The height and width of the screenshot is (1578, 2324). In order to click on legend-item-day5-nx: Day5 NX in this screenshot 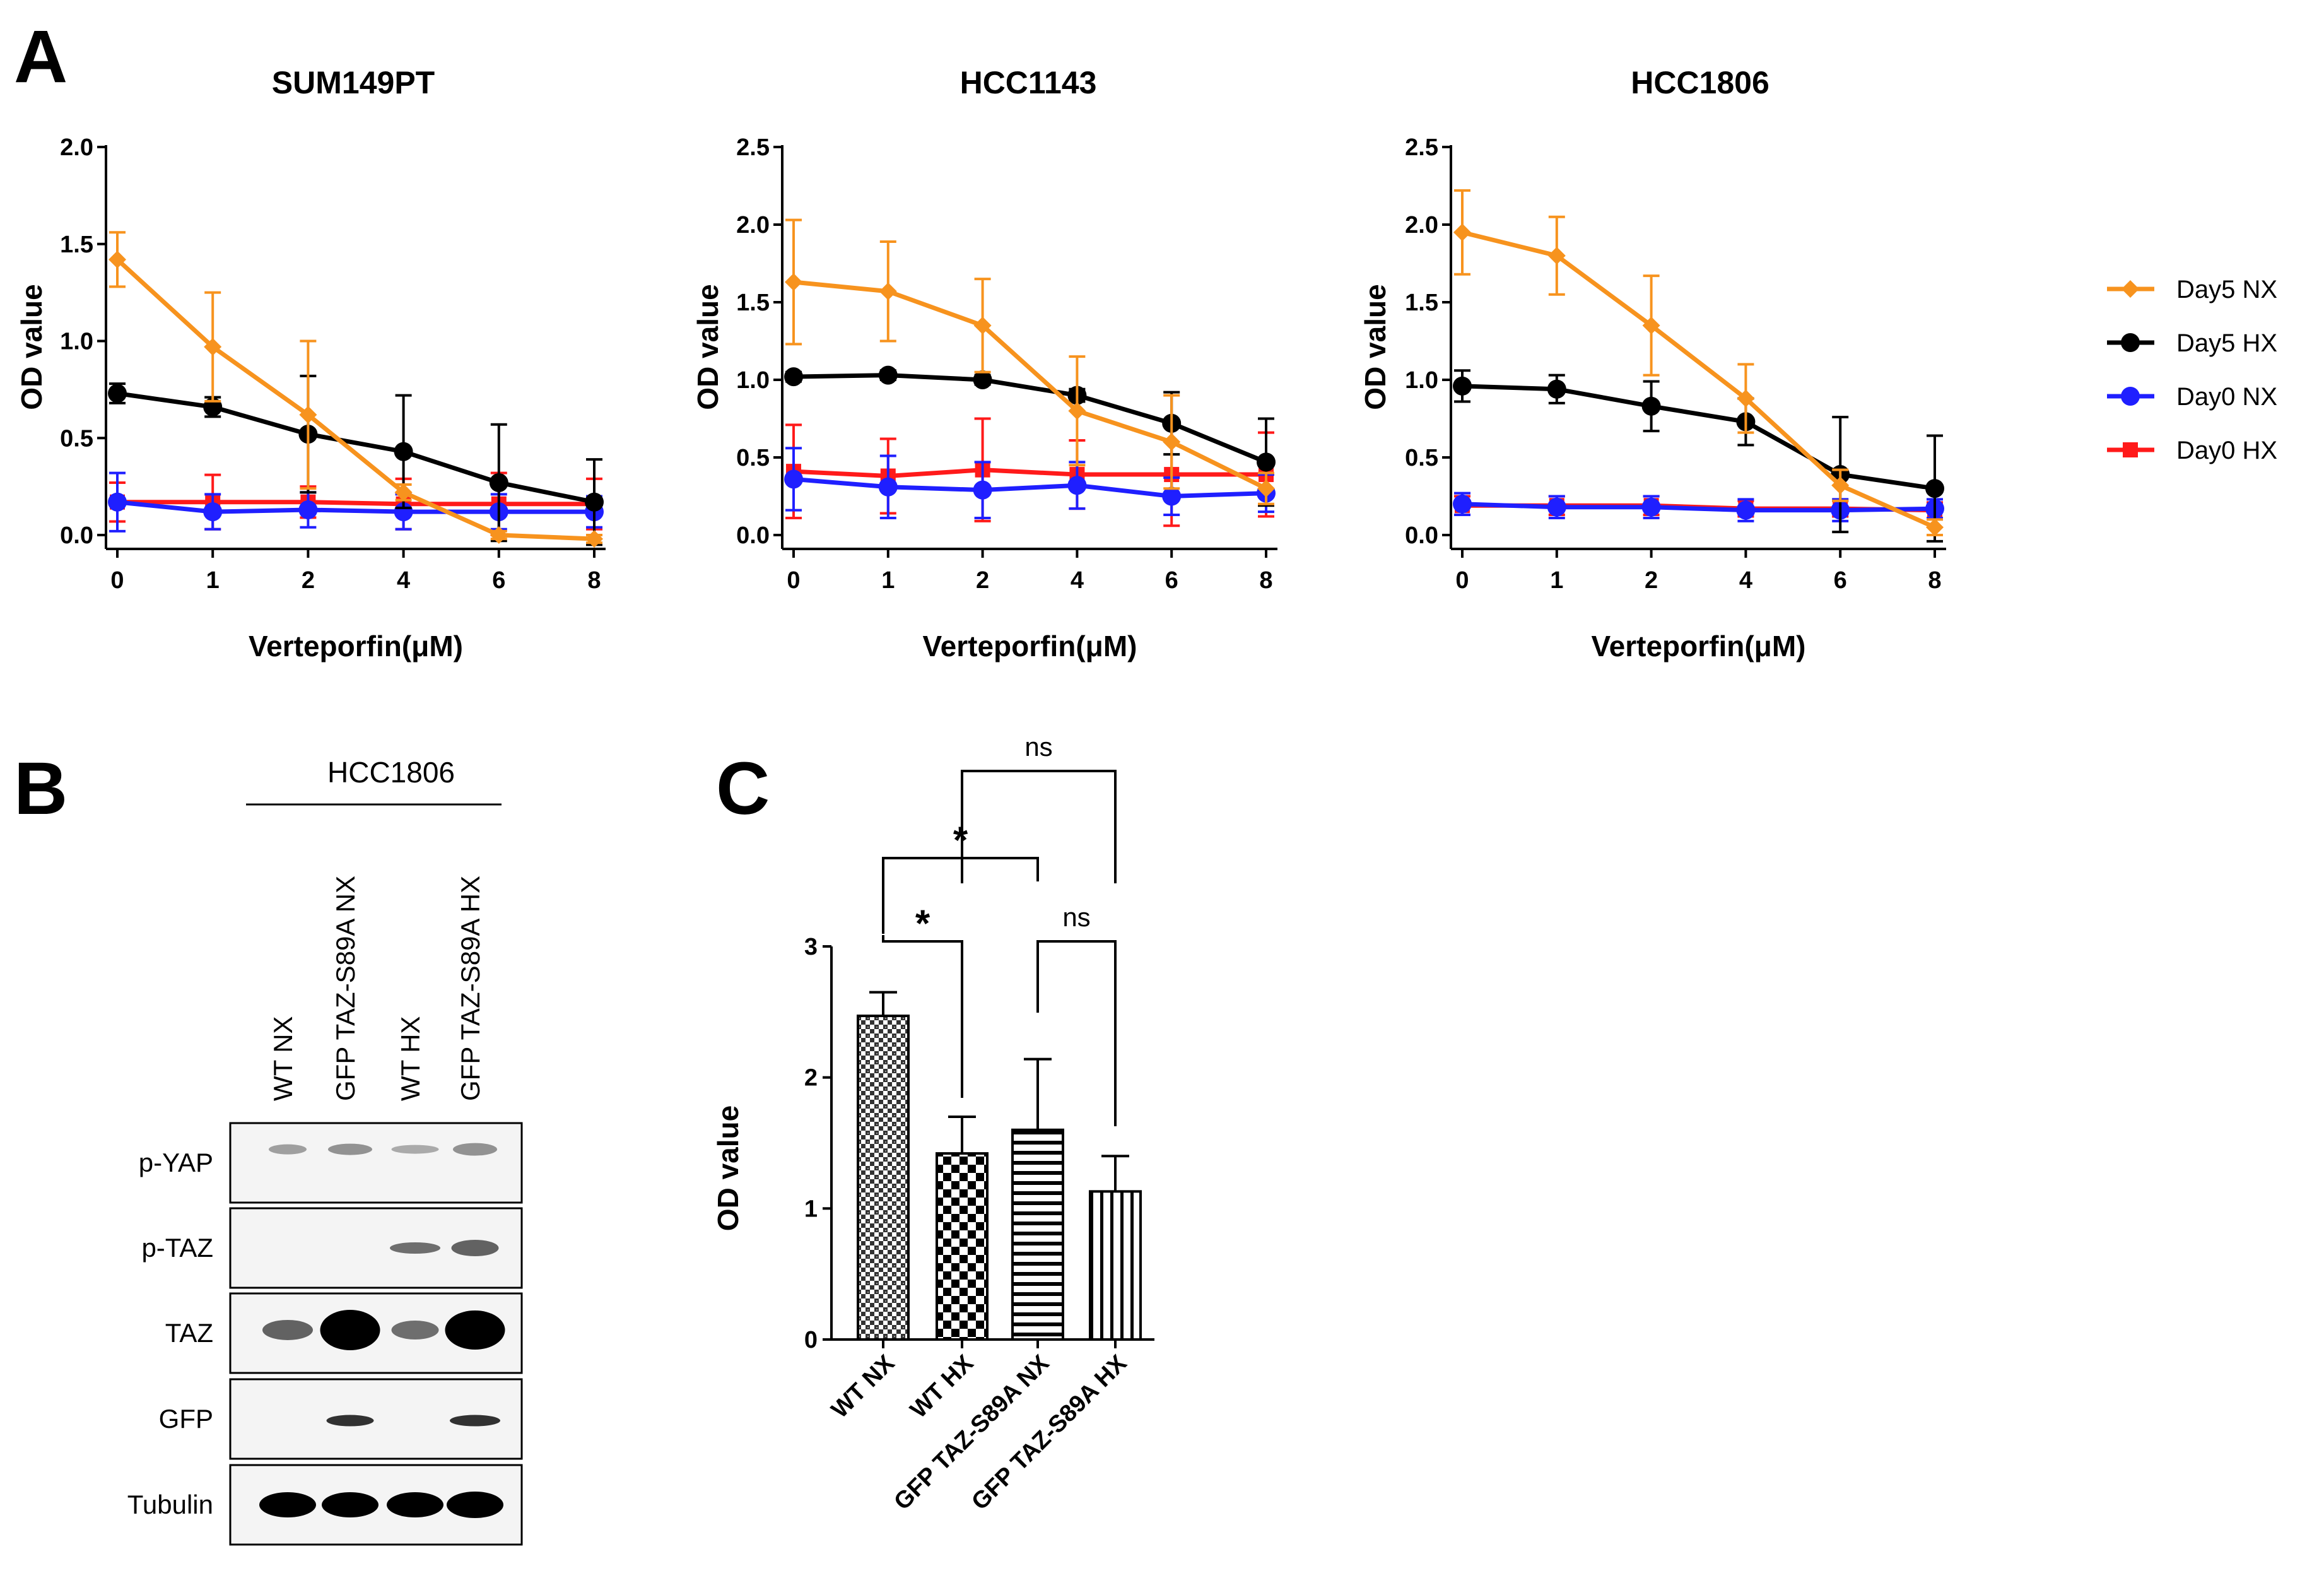, I will do `click(2192, 290)`.